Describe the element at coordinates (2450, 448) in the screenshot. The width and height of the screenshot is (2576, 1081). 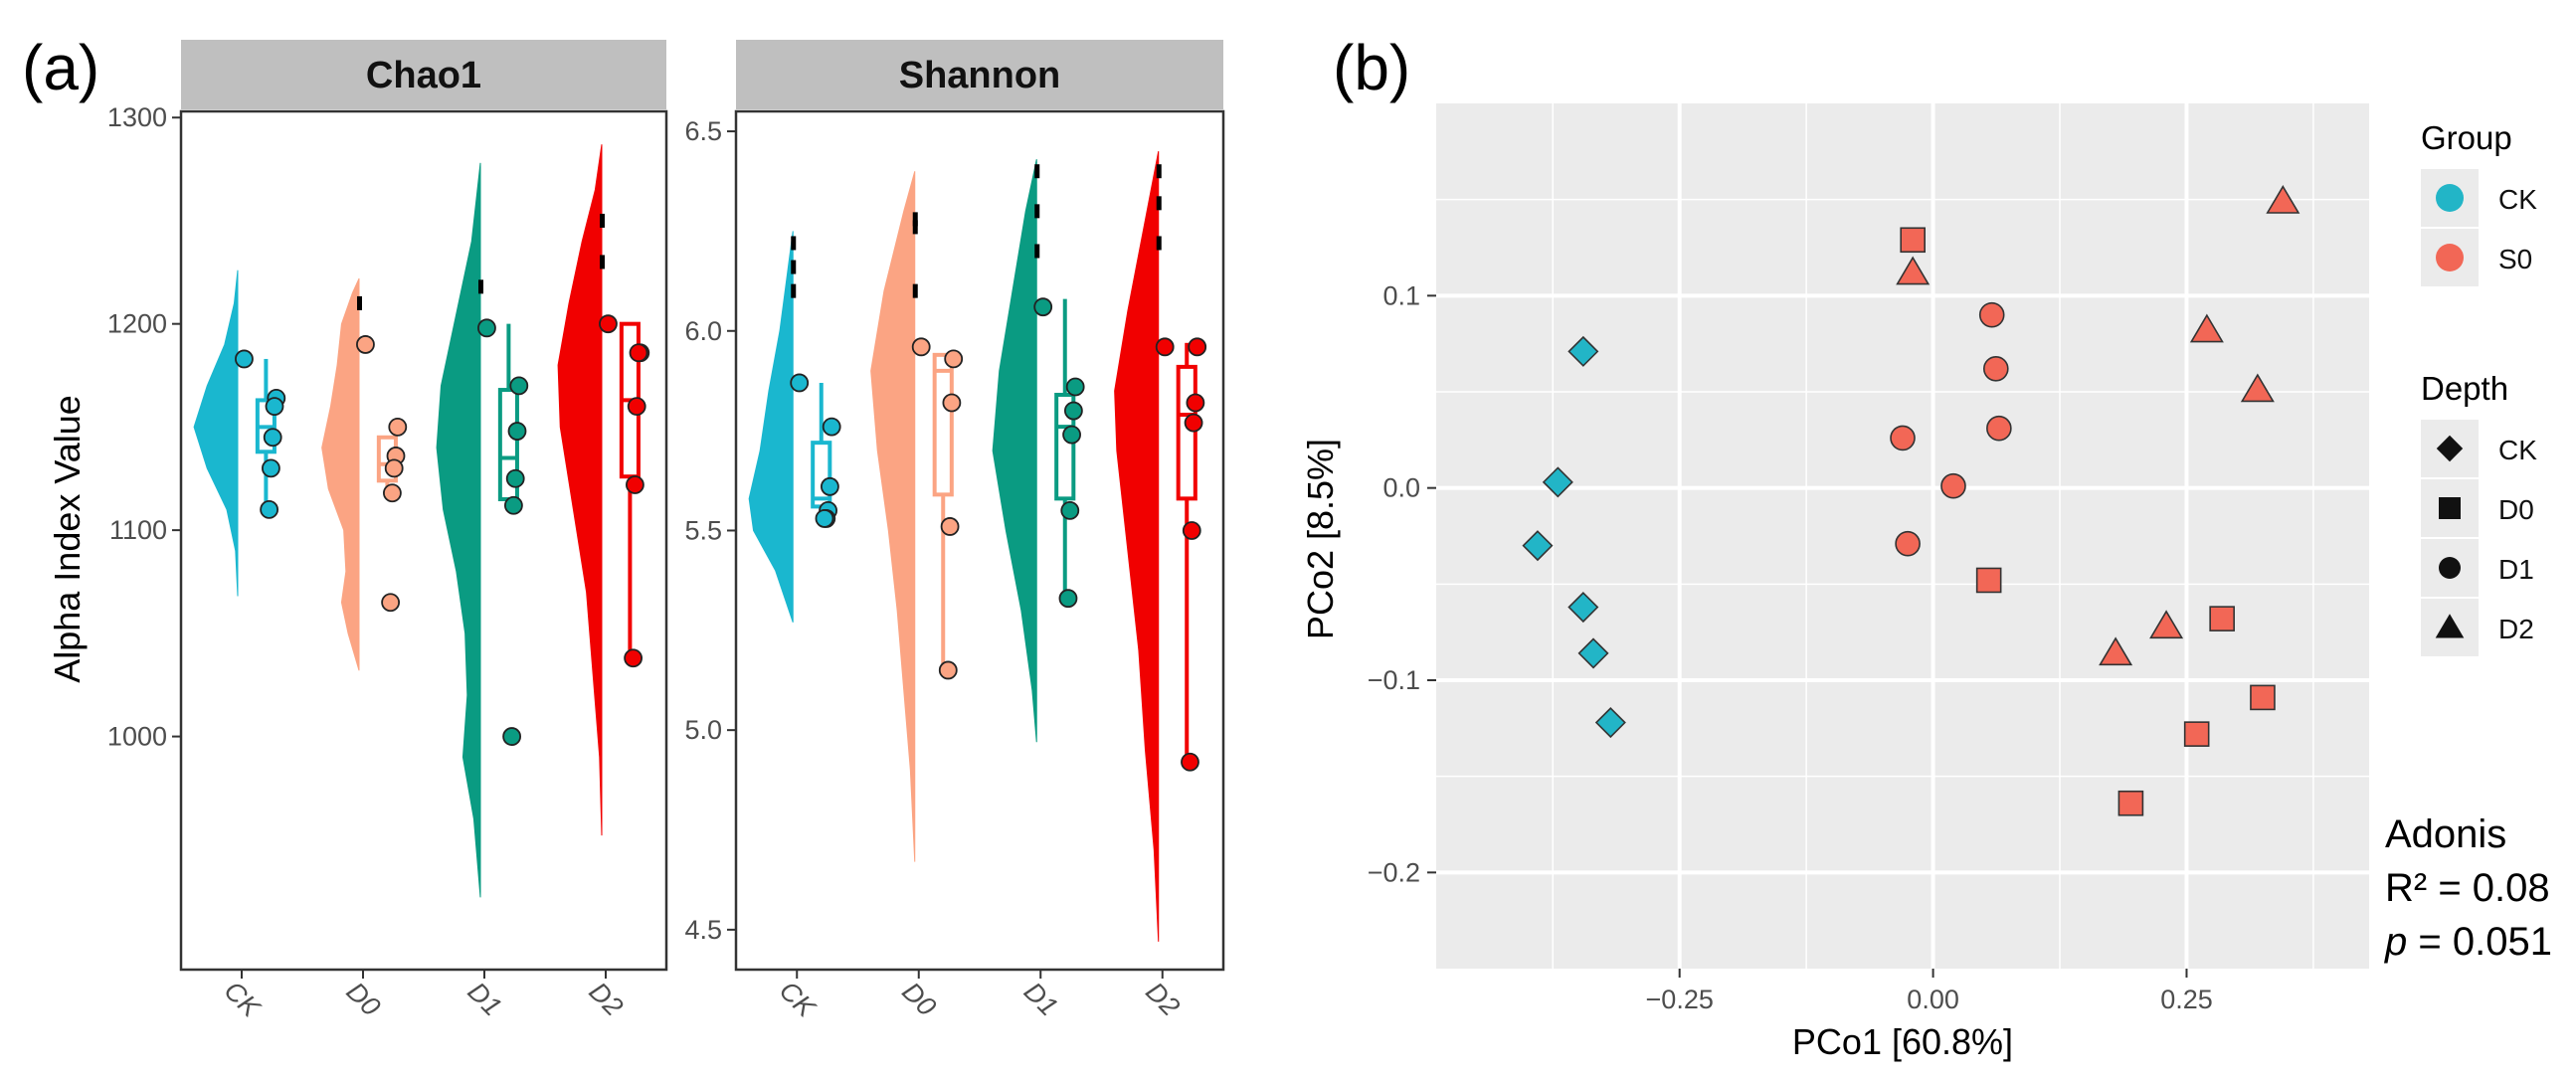
I see `legend-depth-swatch-CK` at that location.